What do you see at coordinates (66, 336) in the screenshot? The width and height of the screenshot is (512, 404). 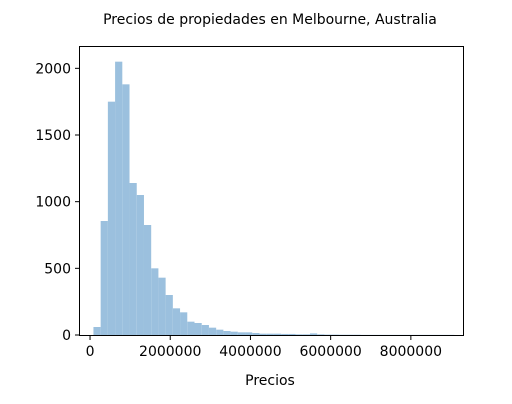 I see `y-tick-label: 0` at bounding box center [66, 336].